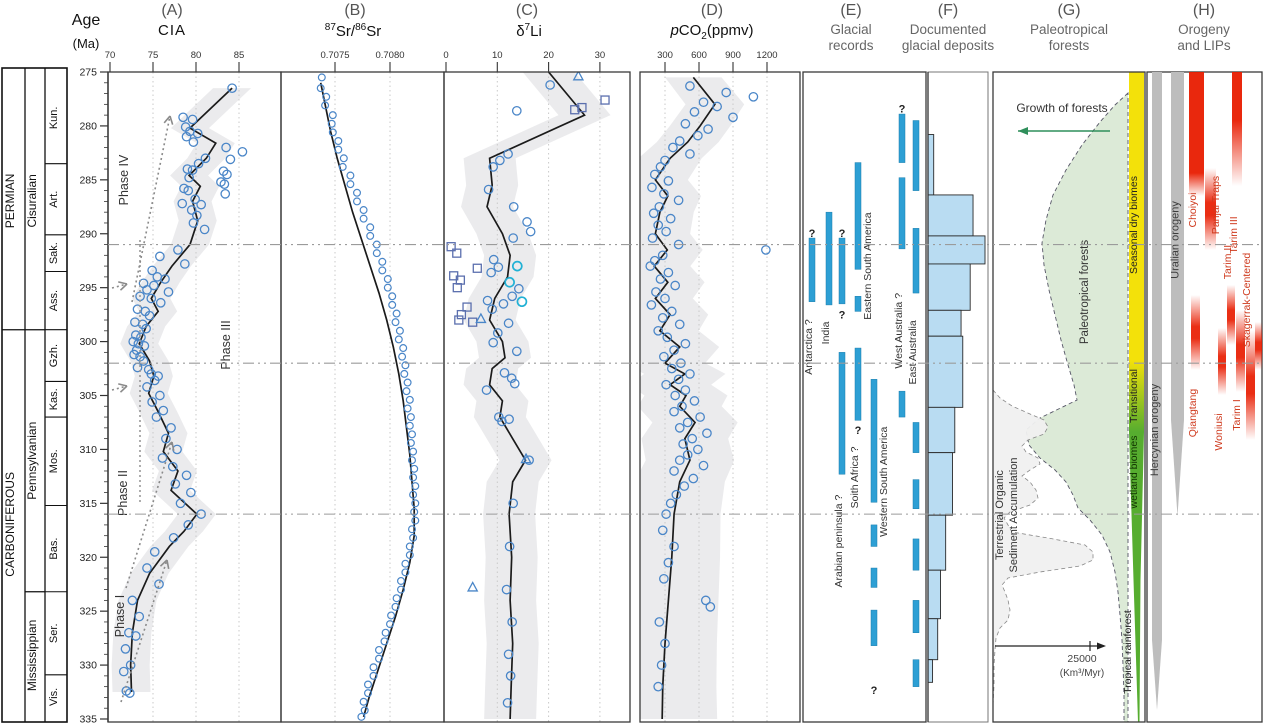  I want to click on age-tick-label: 300, so click(88, 342).